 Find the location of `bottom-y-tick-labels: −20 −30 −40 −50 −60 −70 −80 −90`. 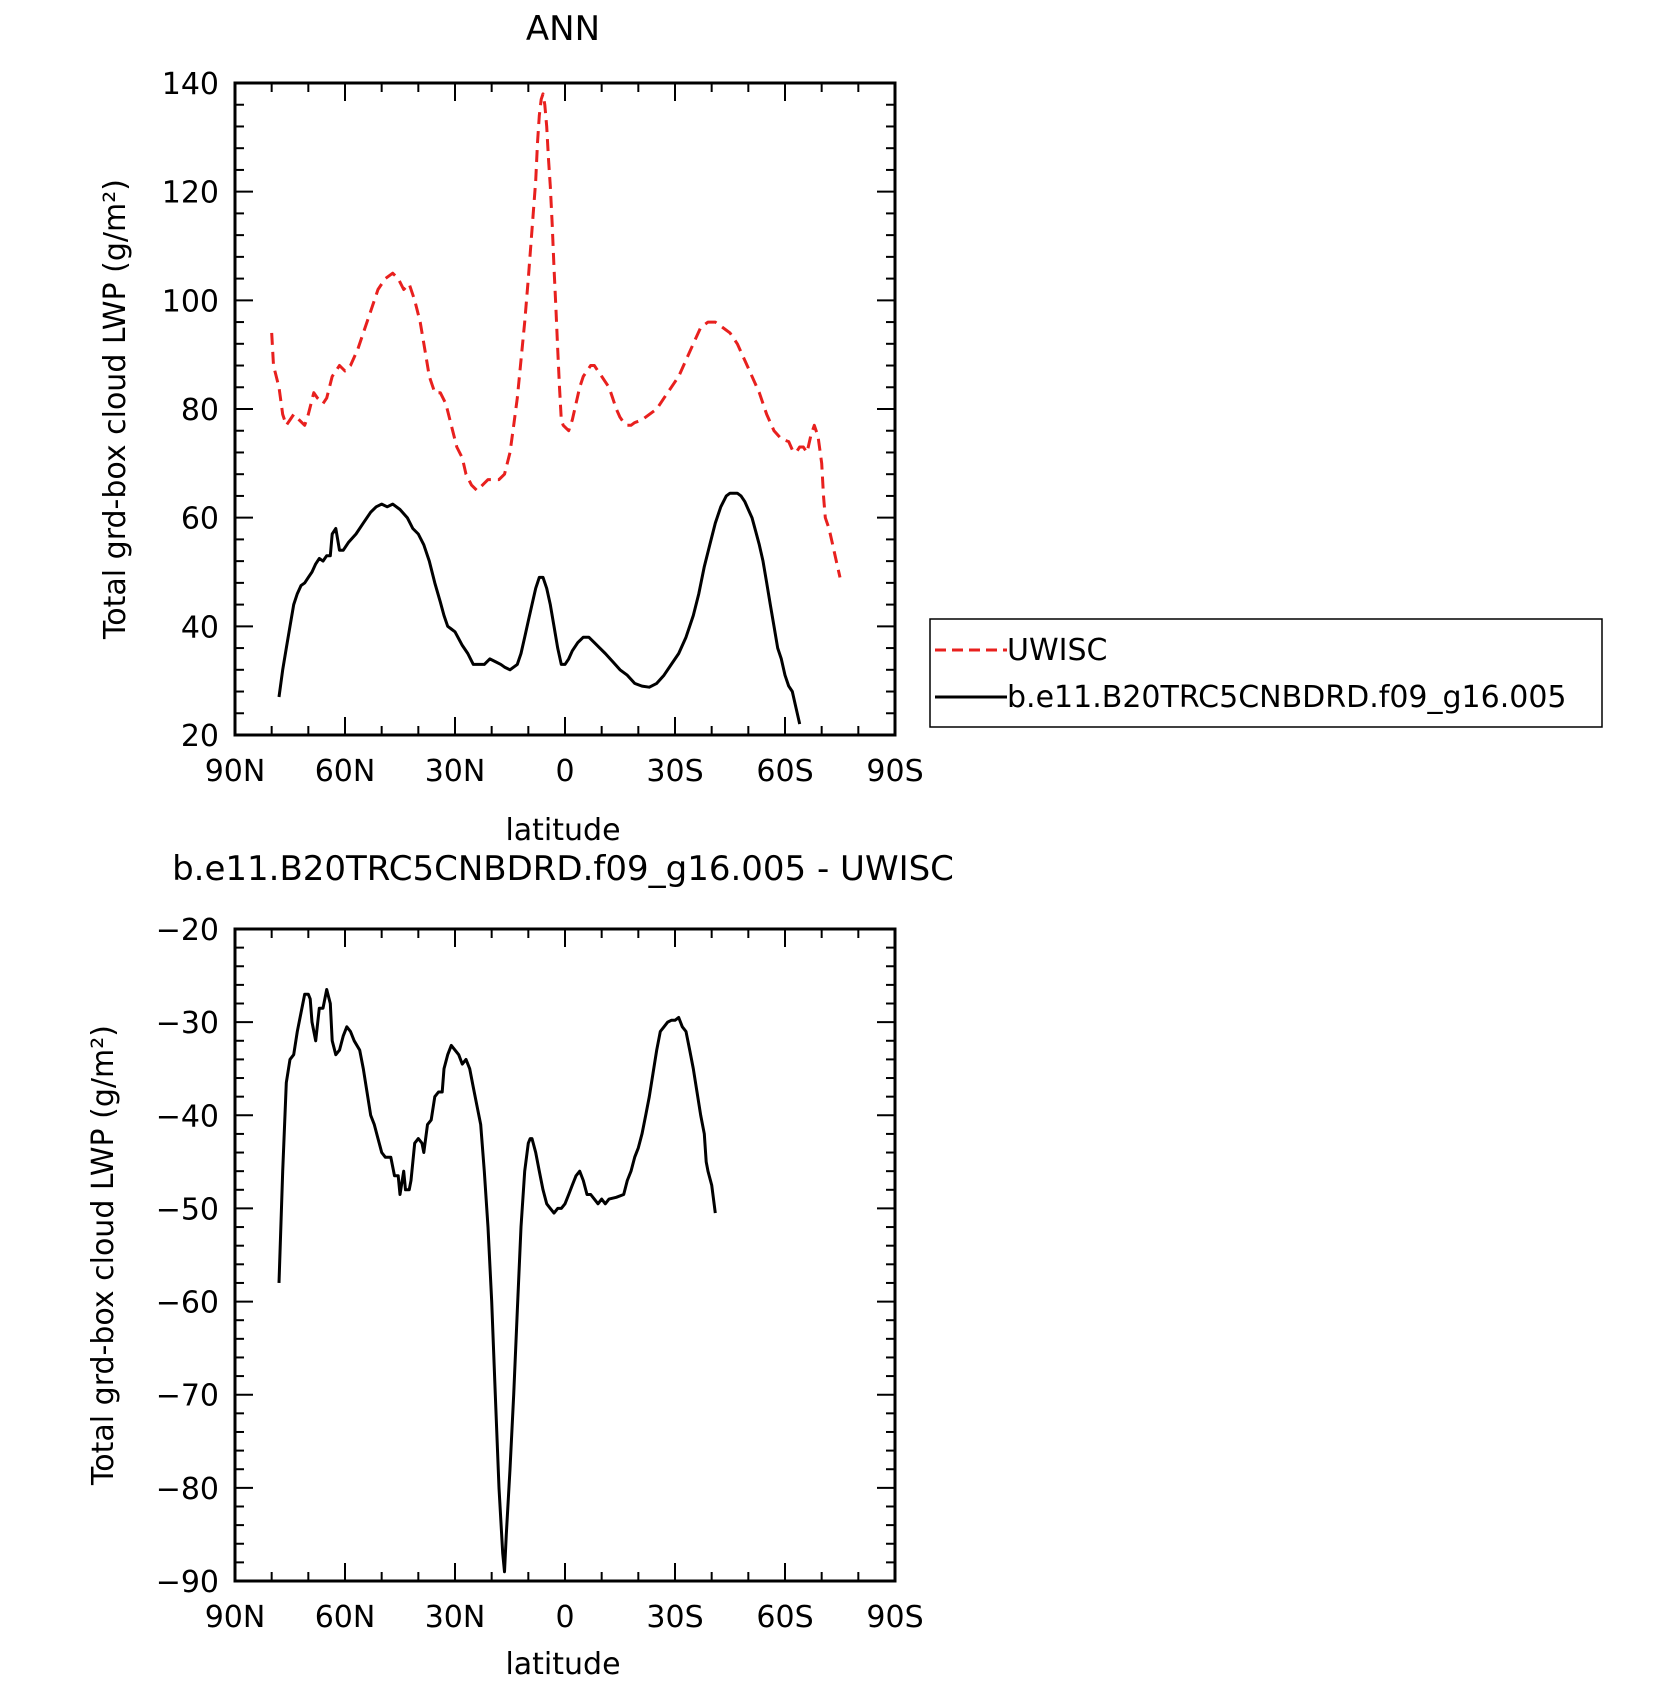

bottom-y-tick-labels: −20 −30 −40 −50 −60 −70 −80 −90 is located at coordinates (187, 1256).